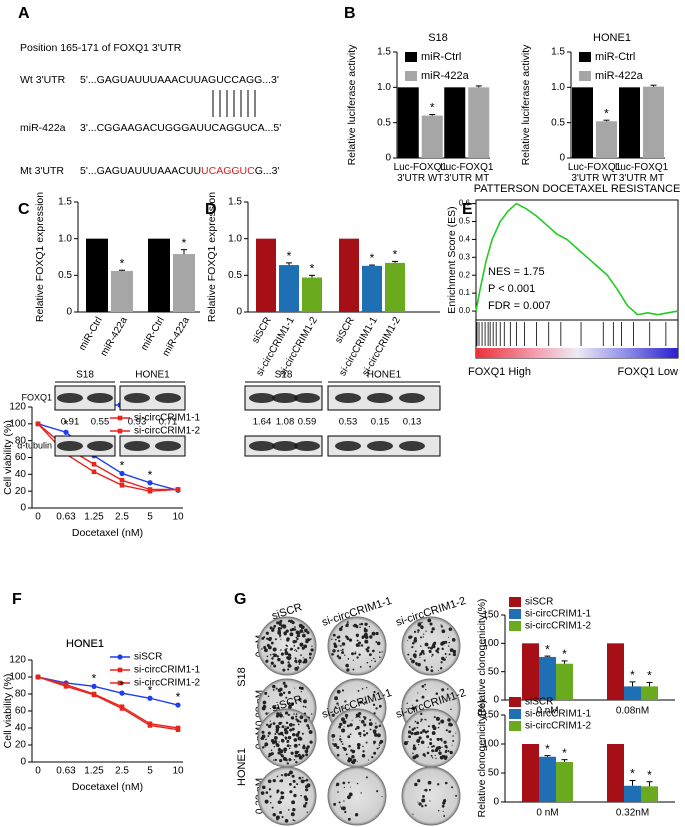 This screenshot has width=685, height=827. What do you see at coordinates (179, 171) in the screenshot?
I see `sequence: 5'...GAGUAUUUAAACUUUCAGGUCG...3'` at bounding box center [179, 171].